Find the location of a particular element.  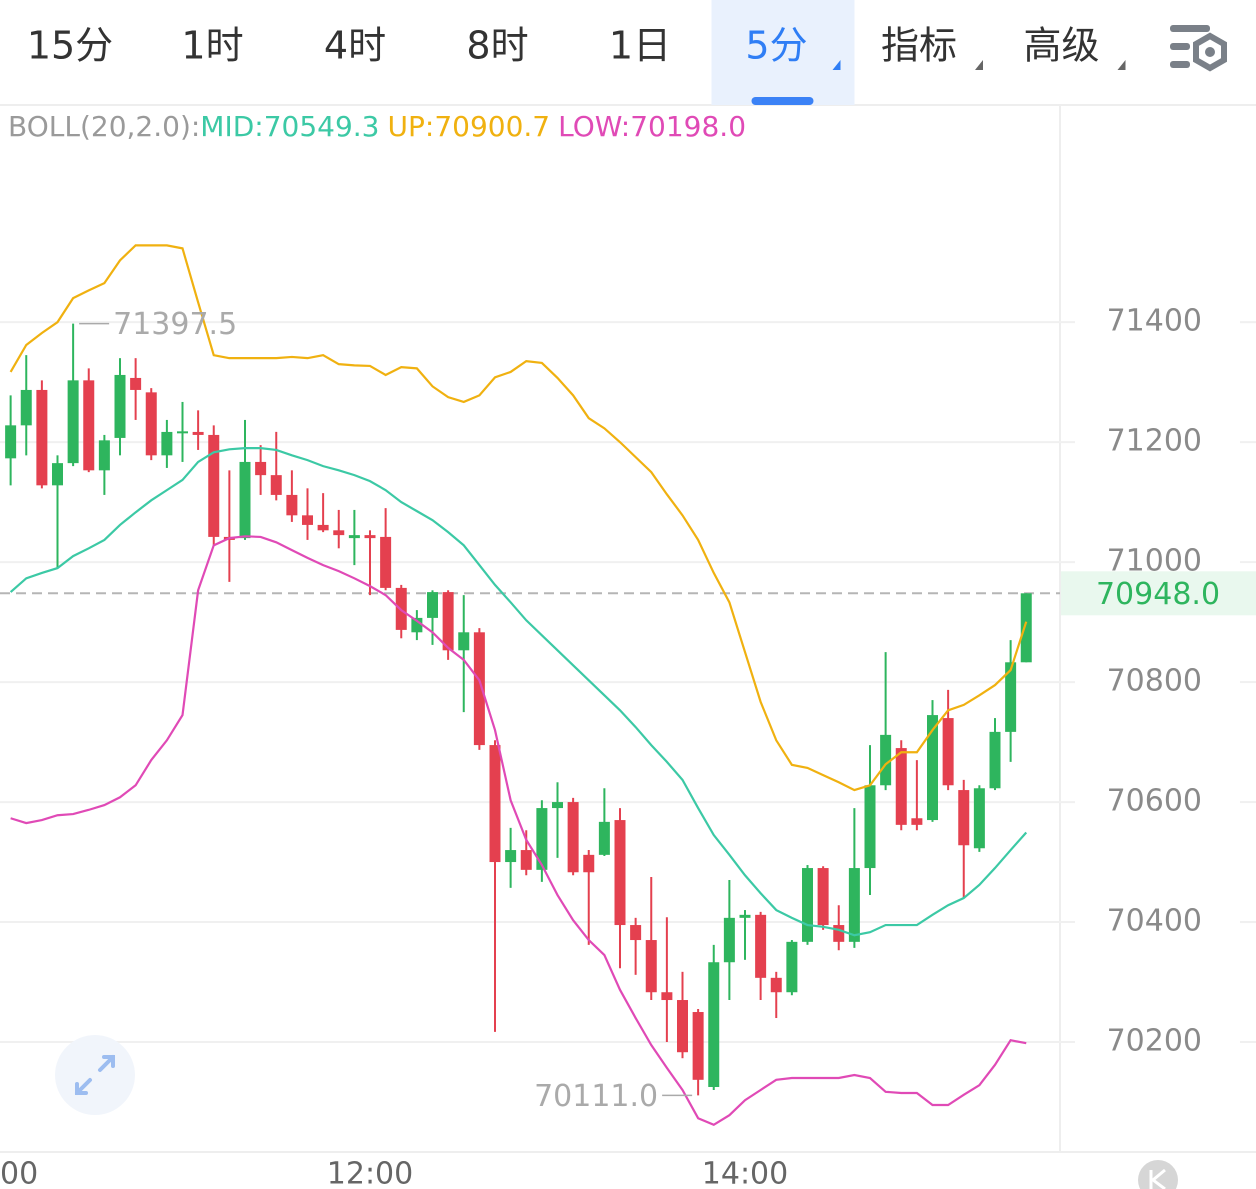

high-marker-label: 71397.5 is located at coordinates (175, 324).